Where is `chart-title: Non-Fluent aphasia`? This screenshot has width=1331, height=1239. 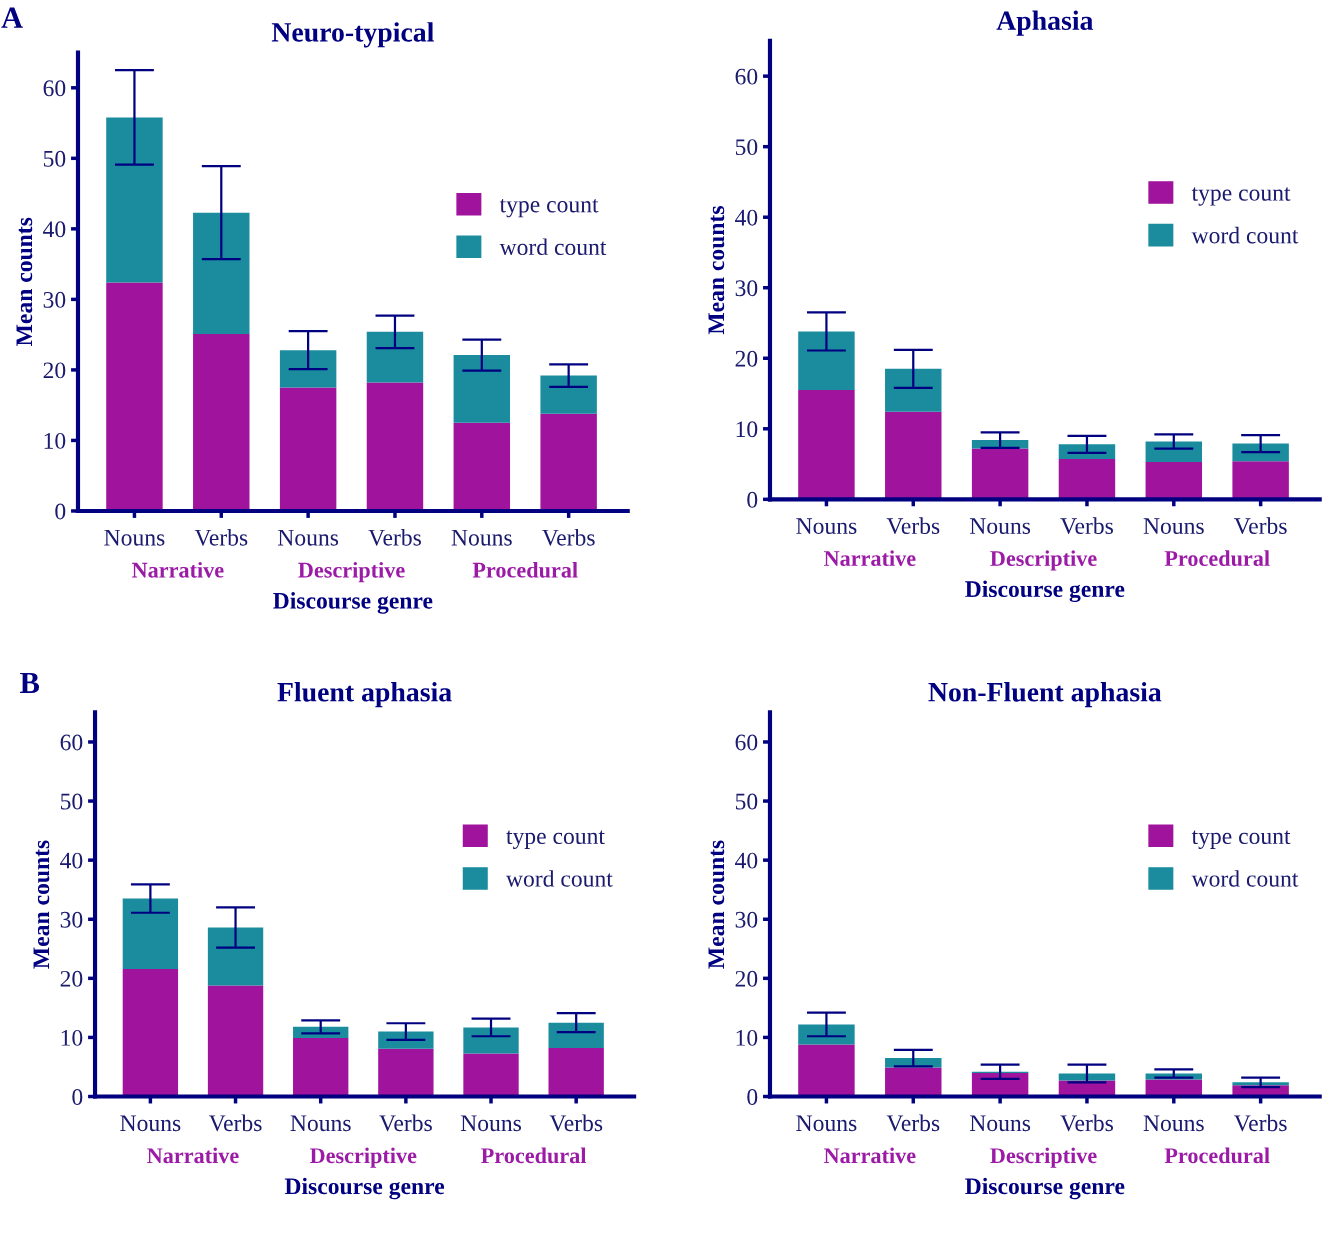 chart-title: Non-Fluent aphasia is located at coordinates (1045, 695).